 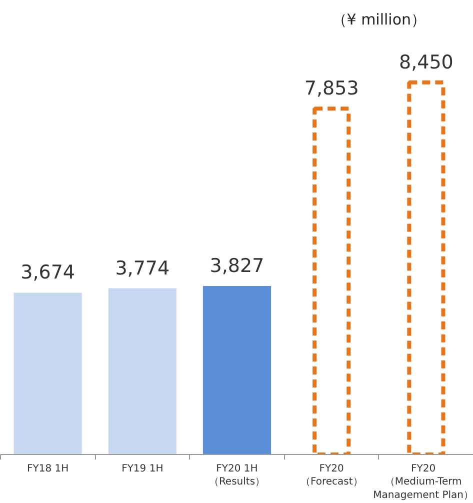 What do you see at coordinates (423, 482) in the screenshot?
I see `x-tick-label: FY20 （Medium-Term Management Plan）` at bounding box center [423, 482].